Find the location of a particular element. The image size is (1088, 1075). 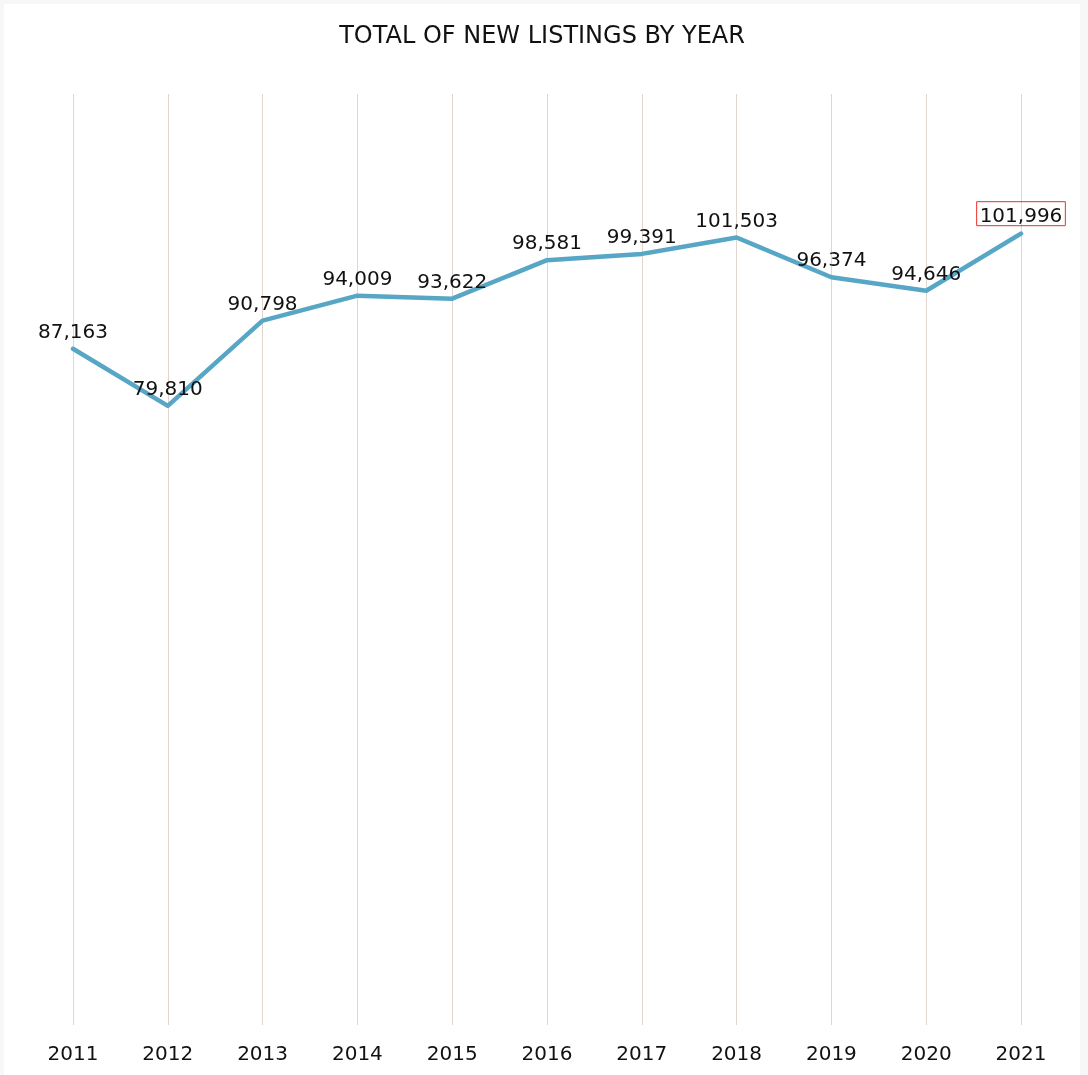

x-tick-label: 2017 is located at coordinates (642, 1053).